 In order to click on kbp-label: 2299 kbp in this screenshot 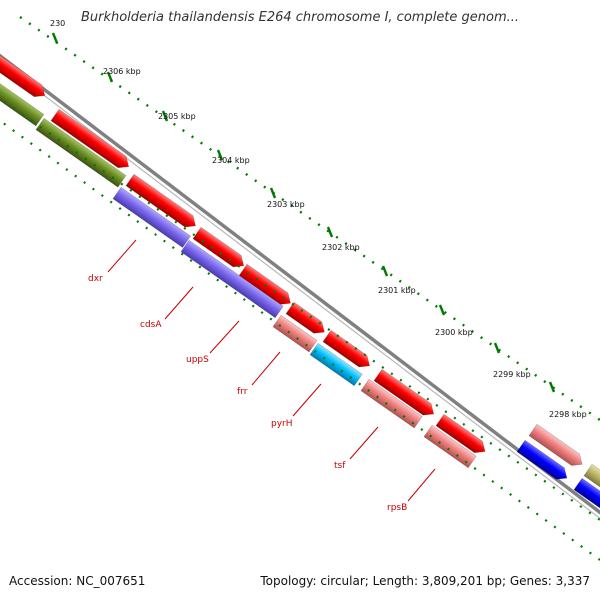, I will do `click(512, 374)`.